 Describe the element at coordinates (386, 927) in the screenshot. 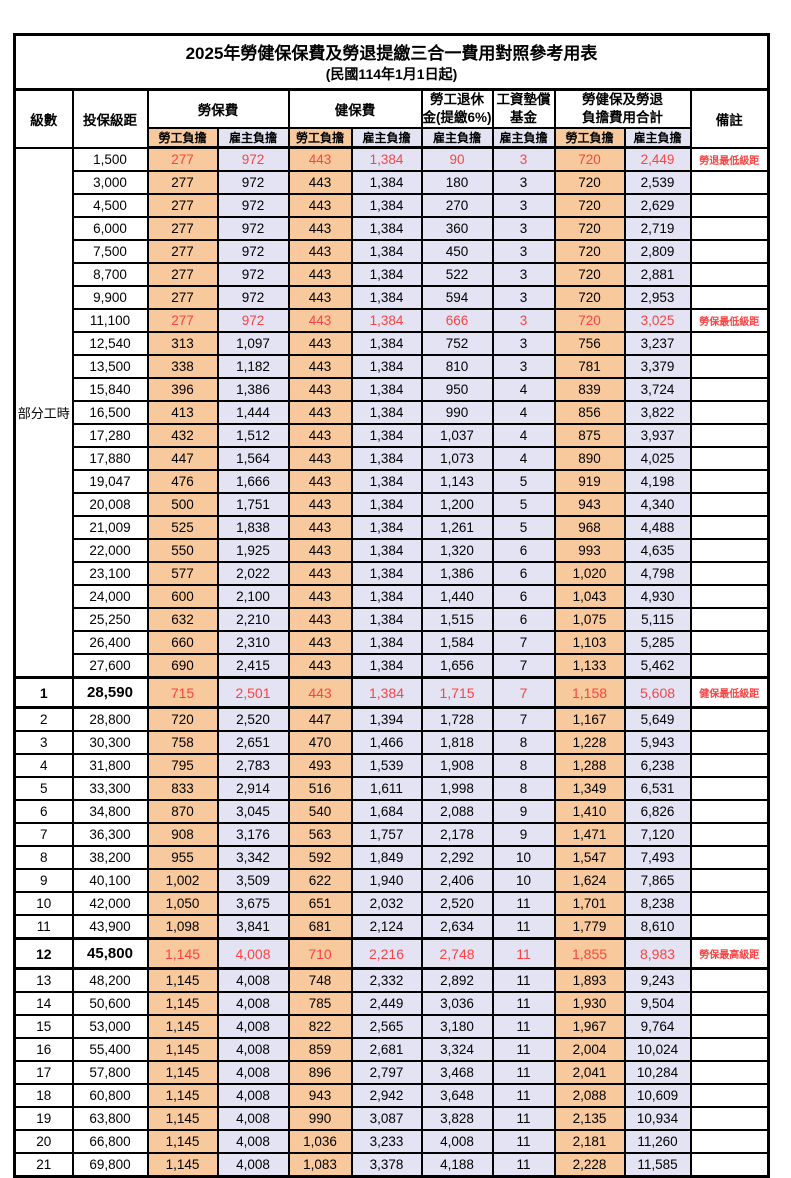

I see `cell-value: 2,124` at that location.